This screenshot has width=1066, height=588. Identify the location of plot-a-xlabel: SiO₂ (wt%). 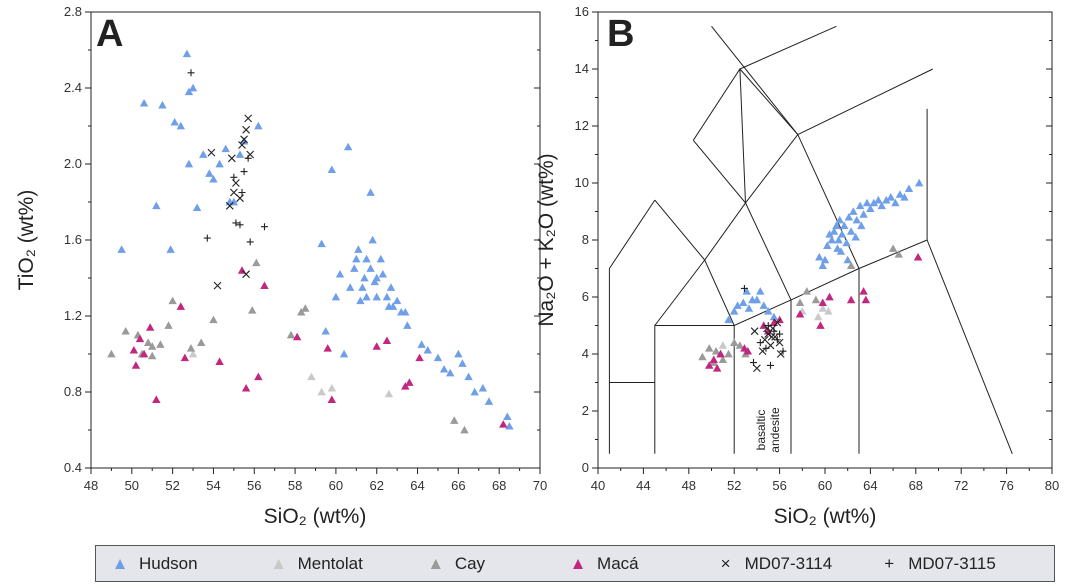
(315, 516).